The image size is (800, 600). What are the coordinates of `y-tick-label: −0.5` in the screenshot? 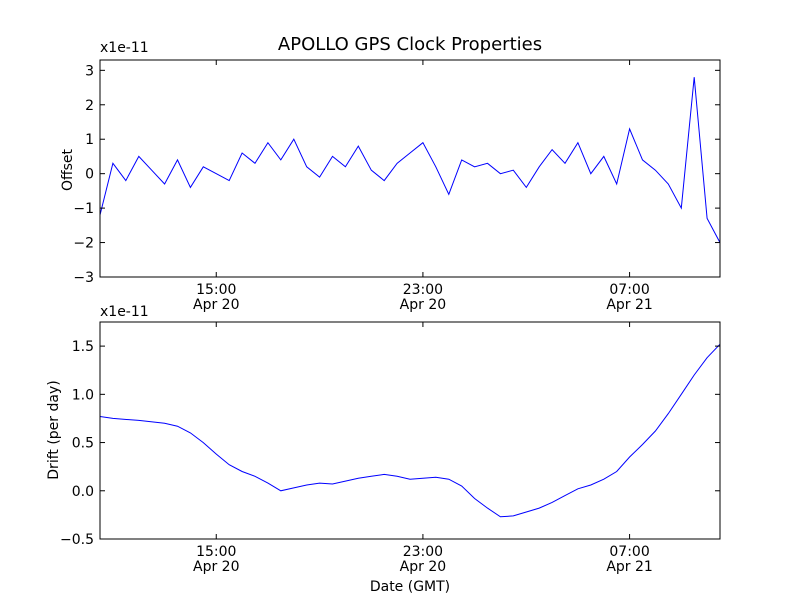 It's located at (77, 540).